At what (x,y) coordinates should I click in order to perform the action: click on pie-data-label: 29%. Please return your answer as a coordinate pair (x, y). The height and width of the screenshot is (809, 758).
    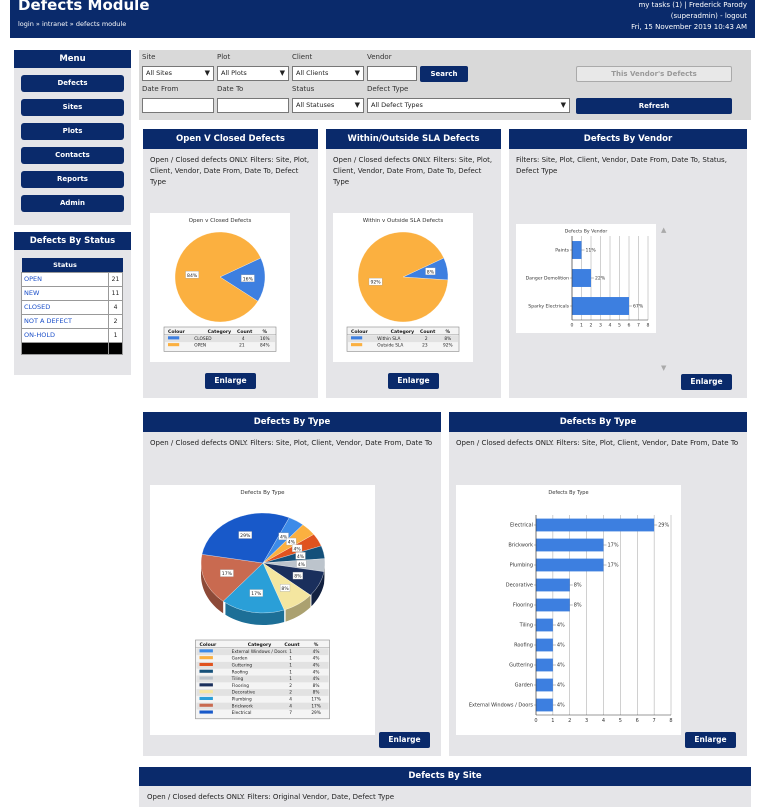
    Looking at the image, I should click on (245, 536).